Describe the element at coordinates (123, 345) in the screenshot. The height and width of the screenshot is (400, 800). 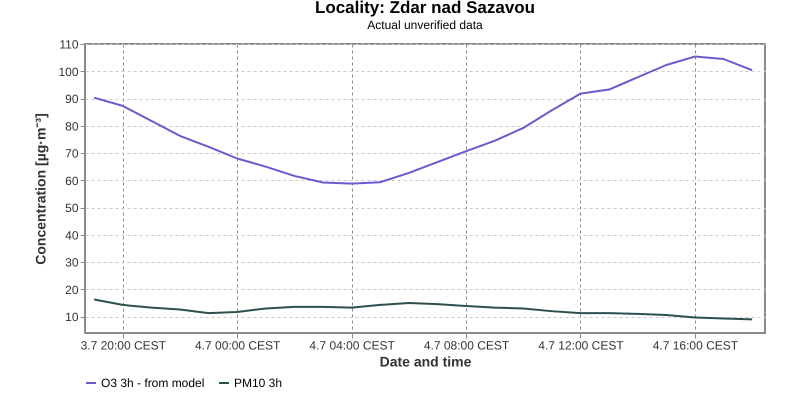
I see `x-tick-label: 3.7 20:00 CEST` at that location.